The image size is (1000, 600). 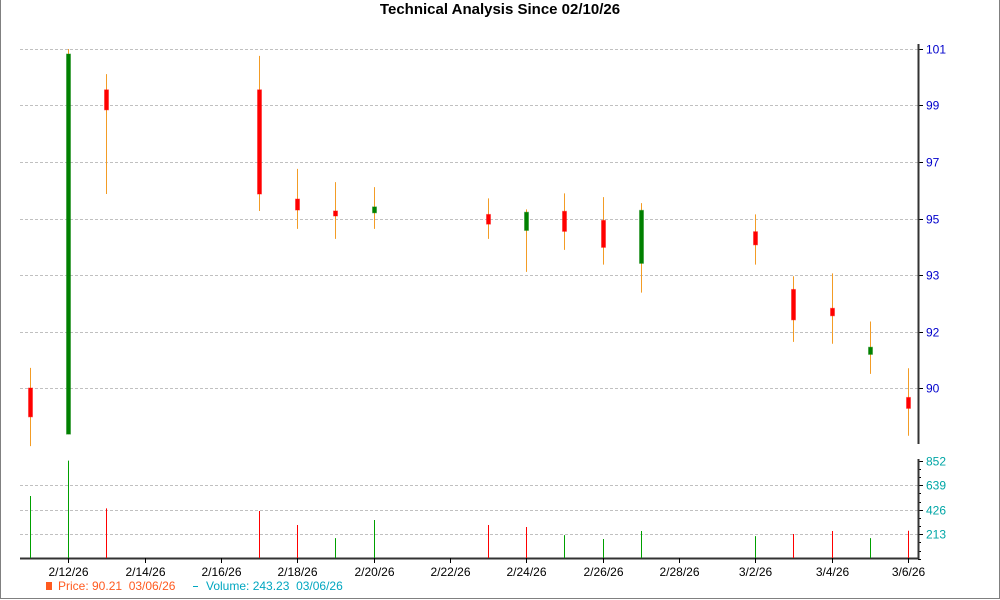 What do you see at coordinates (833, 572) in the screenshot?
I see `x-tick-label: 3/4/26` at bounding box center [833, 572].